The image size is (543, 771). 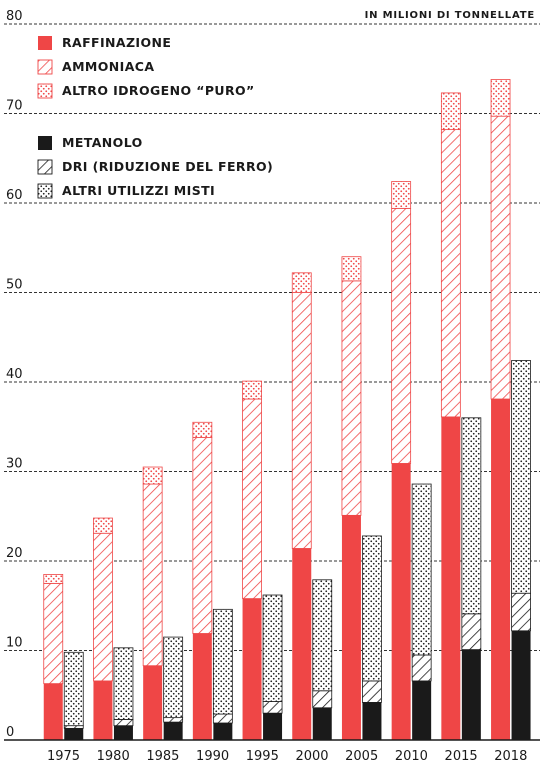 I want to click on x-tick-label: 2010, so click(x=411, y=756).